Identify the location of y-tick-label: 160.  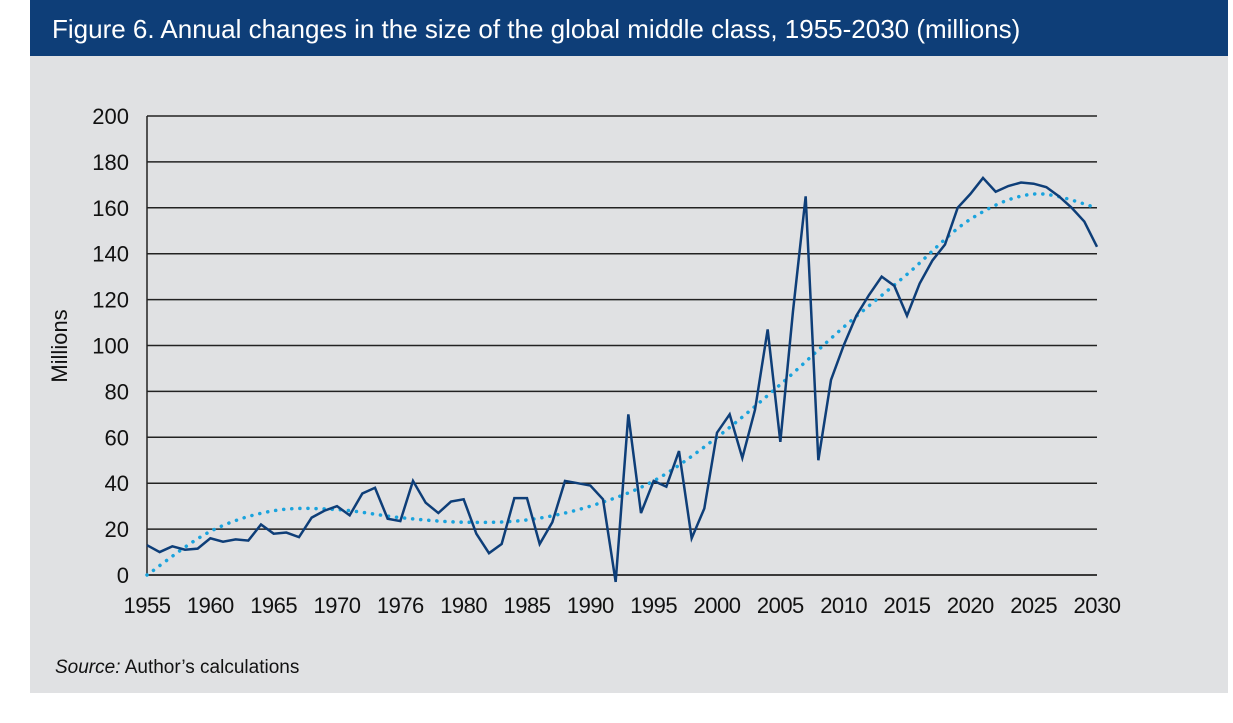
(110, 208).